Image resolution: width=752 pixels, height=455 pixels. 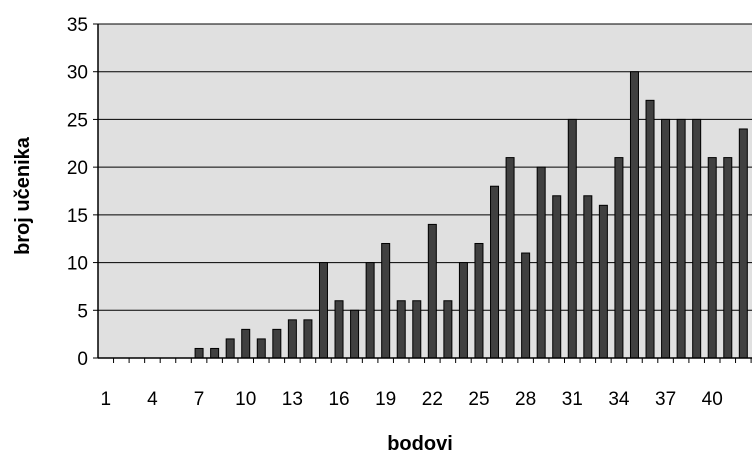 What do you see at coordinates (82, 311) in the screenshot?
I see `y-tick-label: 5` at bounding box center [82, 311].